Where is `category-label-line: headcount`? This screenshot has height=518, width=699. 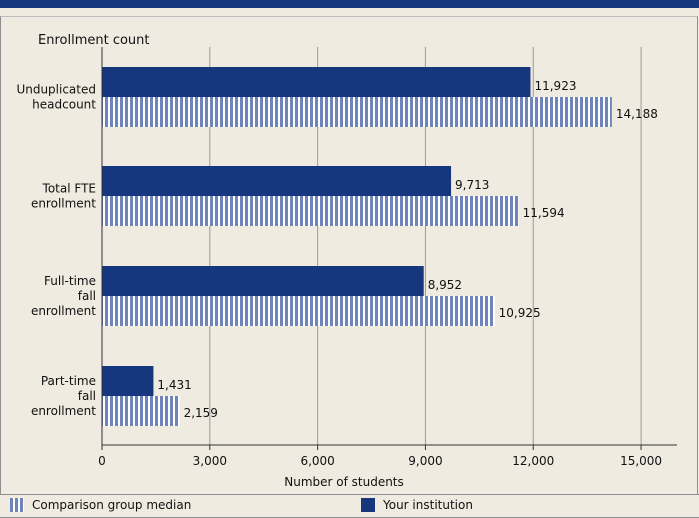 category-label-line: headcount is located at coordinates (64, 105).